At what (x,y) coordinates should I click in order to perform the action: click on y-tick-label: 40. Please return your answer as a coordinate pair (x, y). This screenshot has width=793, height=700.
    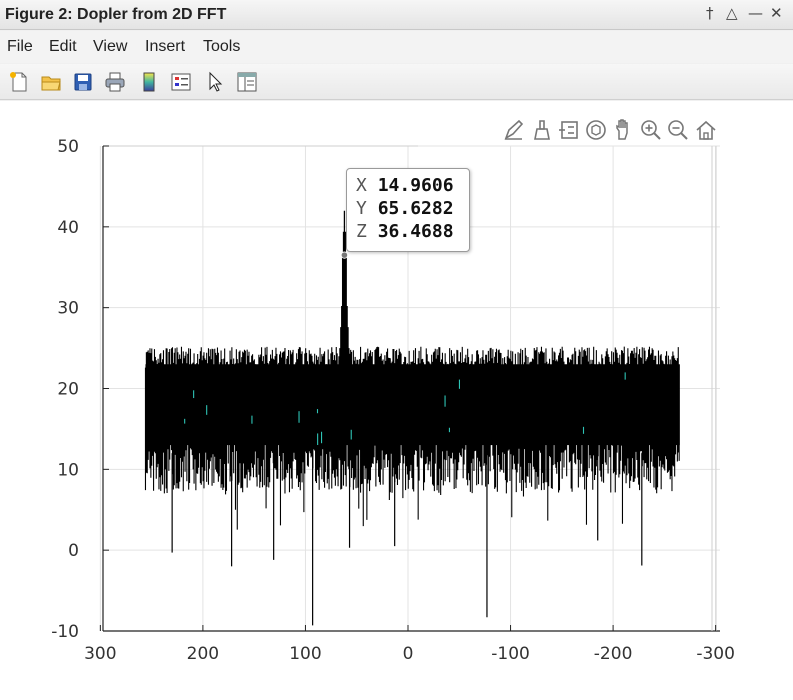
    Looking at the image, I should click on (68, 228).